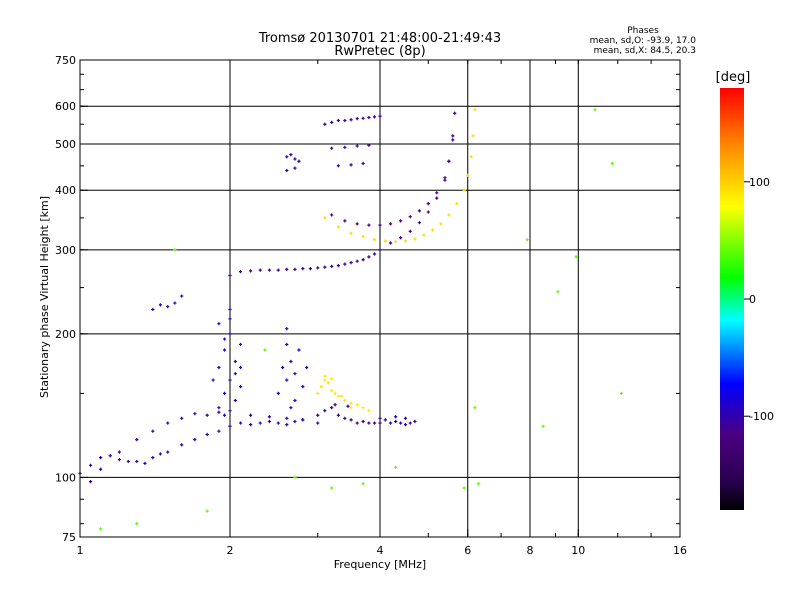 This screenshot has height=600, width=800. I want to click on colorbar, so click(732, 299).